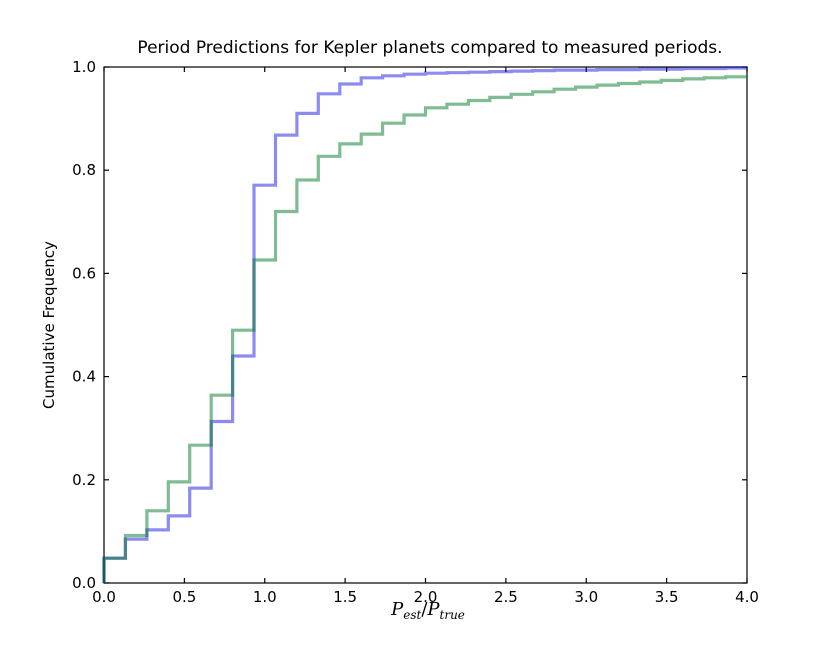 The width and height of the screenshot is (831, 649). Describe the element at coordinates (433, 609) in the screenshot. I see `x-axis-label-p2: P` at that location.